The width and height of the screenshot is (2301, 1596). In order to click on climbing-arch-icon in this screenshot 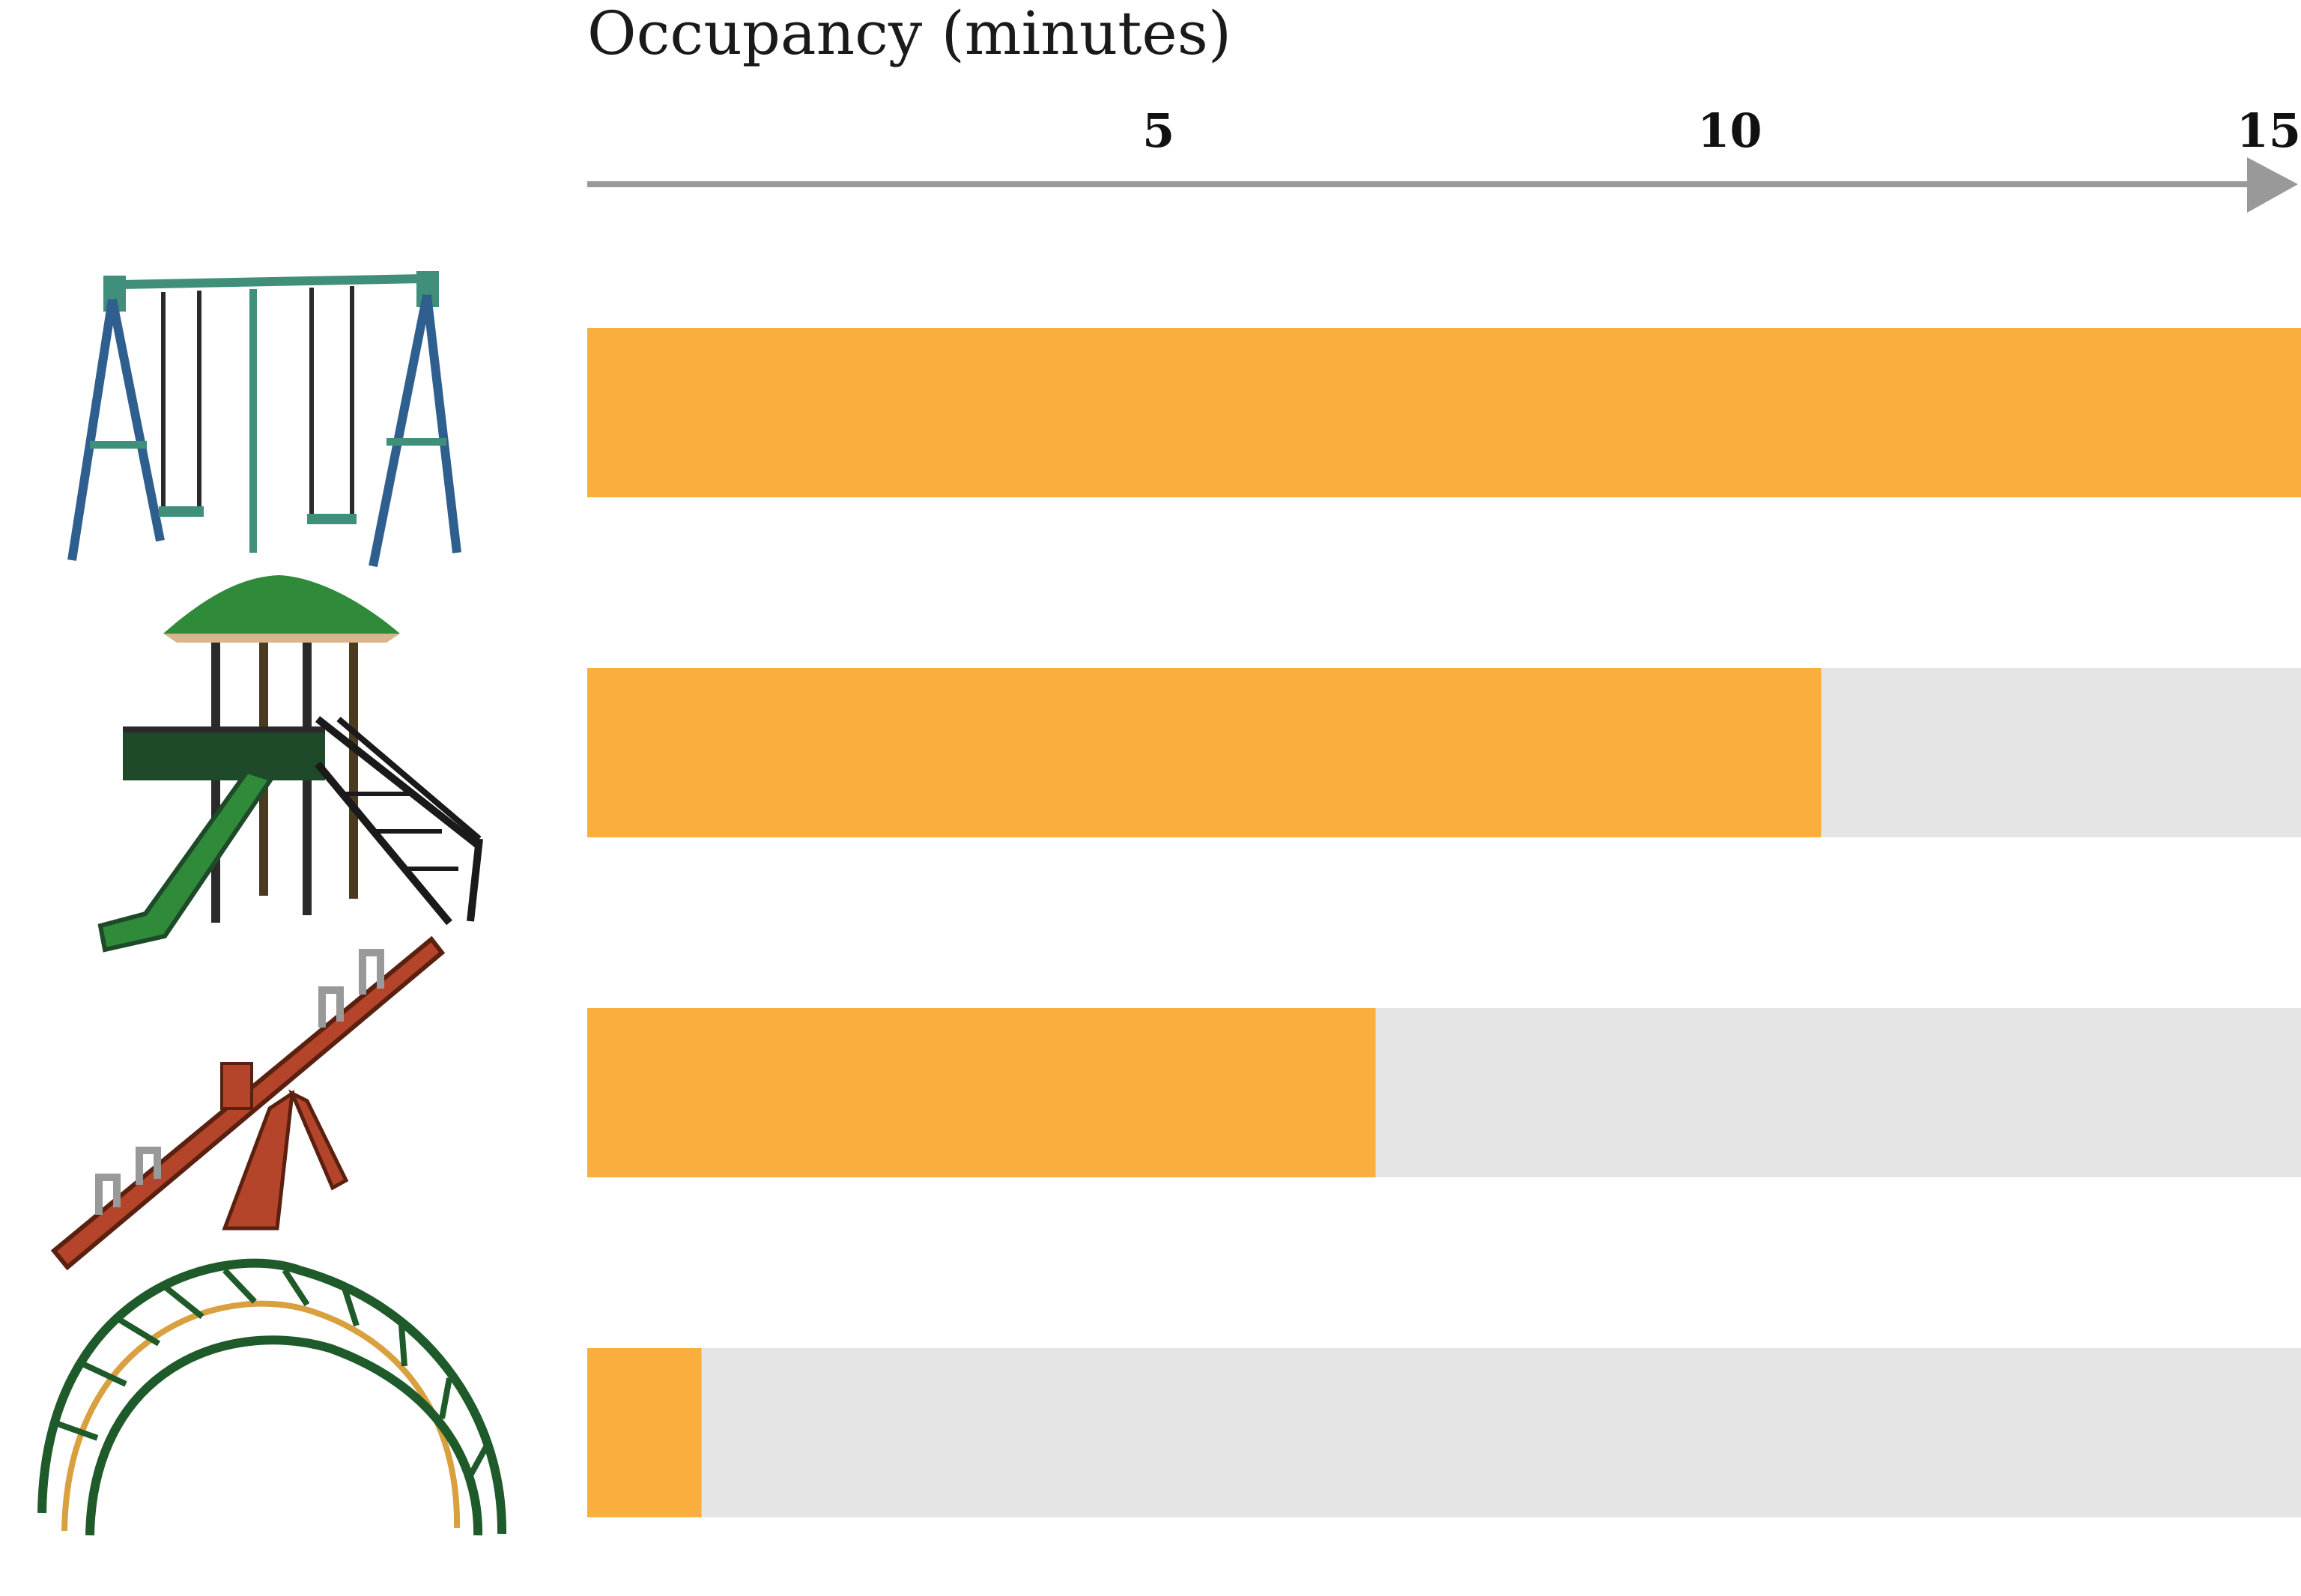, I will do `click(272, 1397)`.